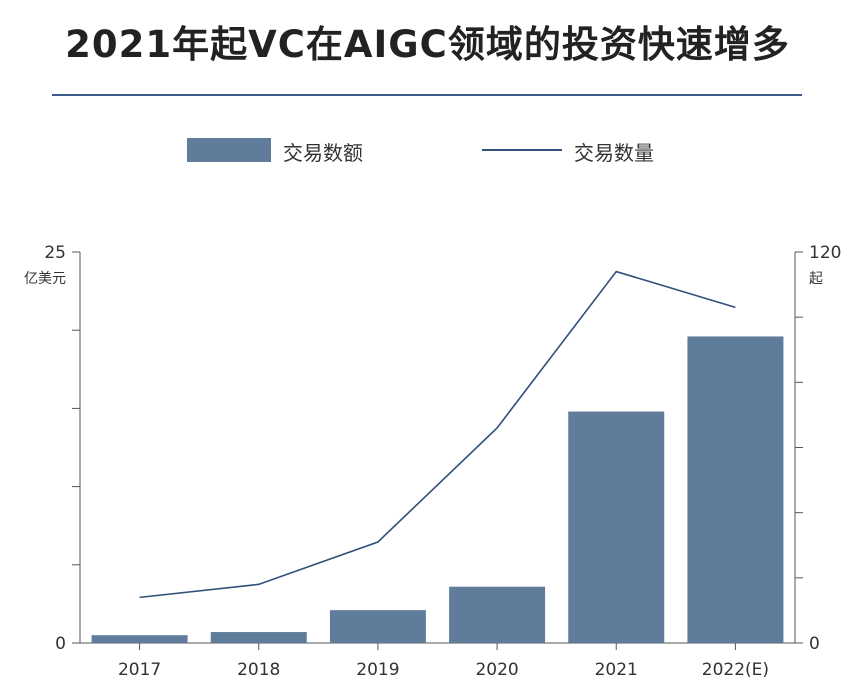  Describe the element at coordinates (427, 44) in the screenshot. I see `chart-title: 2021年起VC在AIGC领域的投资快速增多` at that location.